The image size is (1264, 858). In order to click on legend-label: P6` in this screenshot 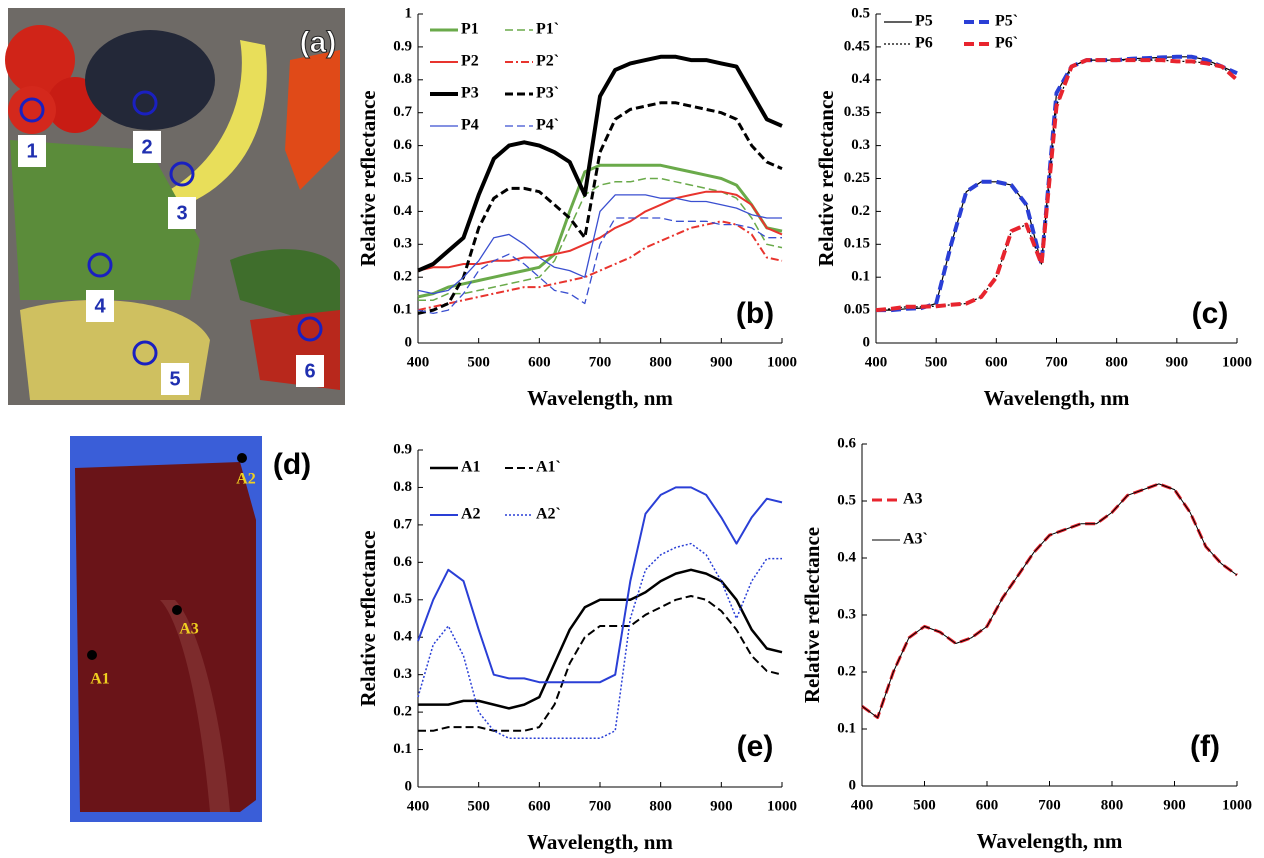, I will do `click(1006, 43)`.